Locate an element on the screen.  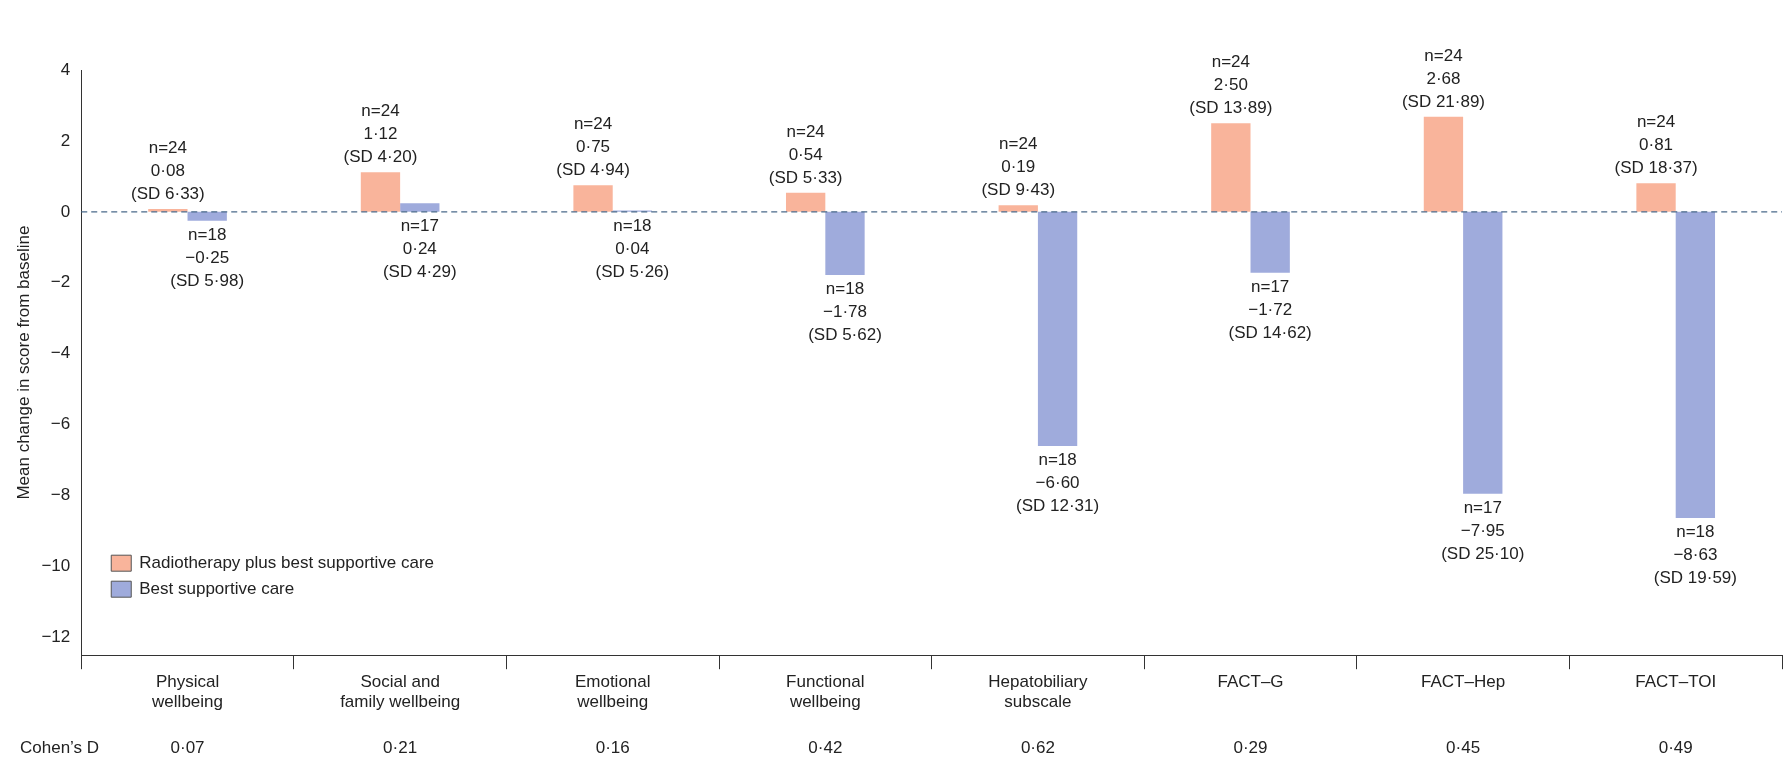
y-axis-title: Mean change in score from baseline is located at coordinates (23, 362).